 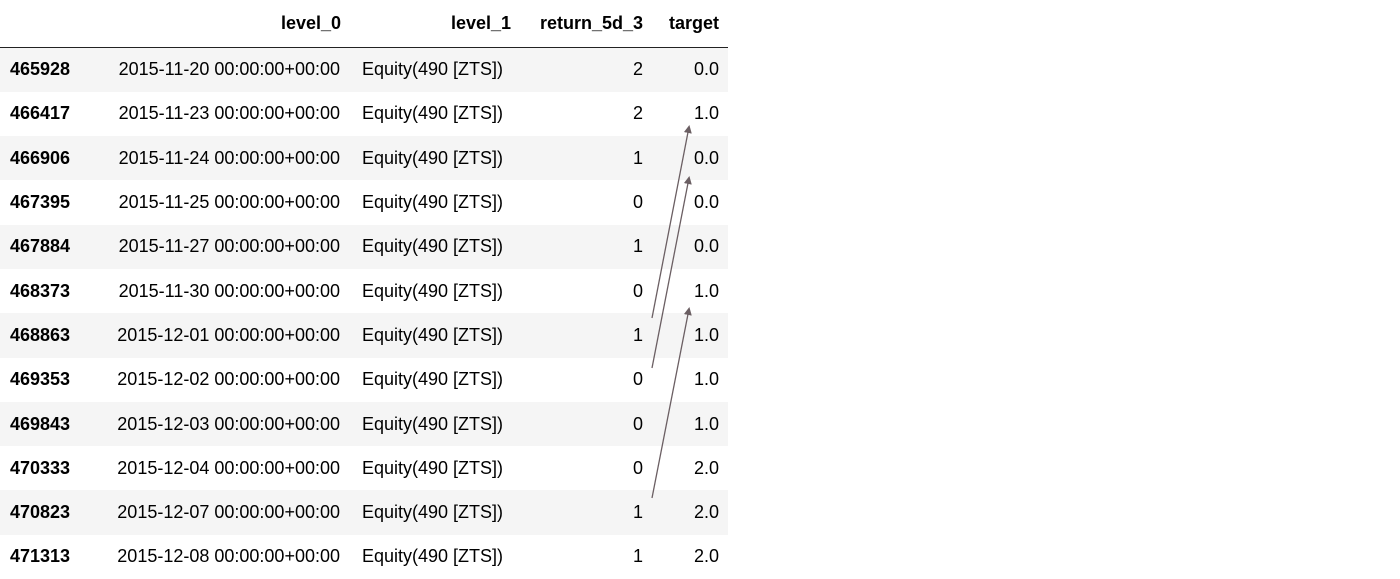 I want to click on cell-level-0: 2015-12-03 00:00:00+00:00, so click(x=217, y=424).